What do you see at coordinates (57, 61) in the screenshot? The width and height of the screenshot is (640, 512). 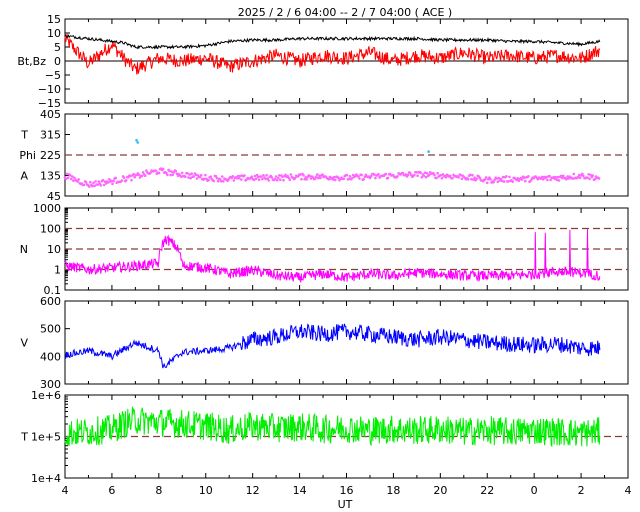 I see `bfield-ytick-label: 0` at bounding box center [57, 61].